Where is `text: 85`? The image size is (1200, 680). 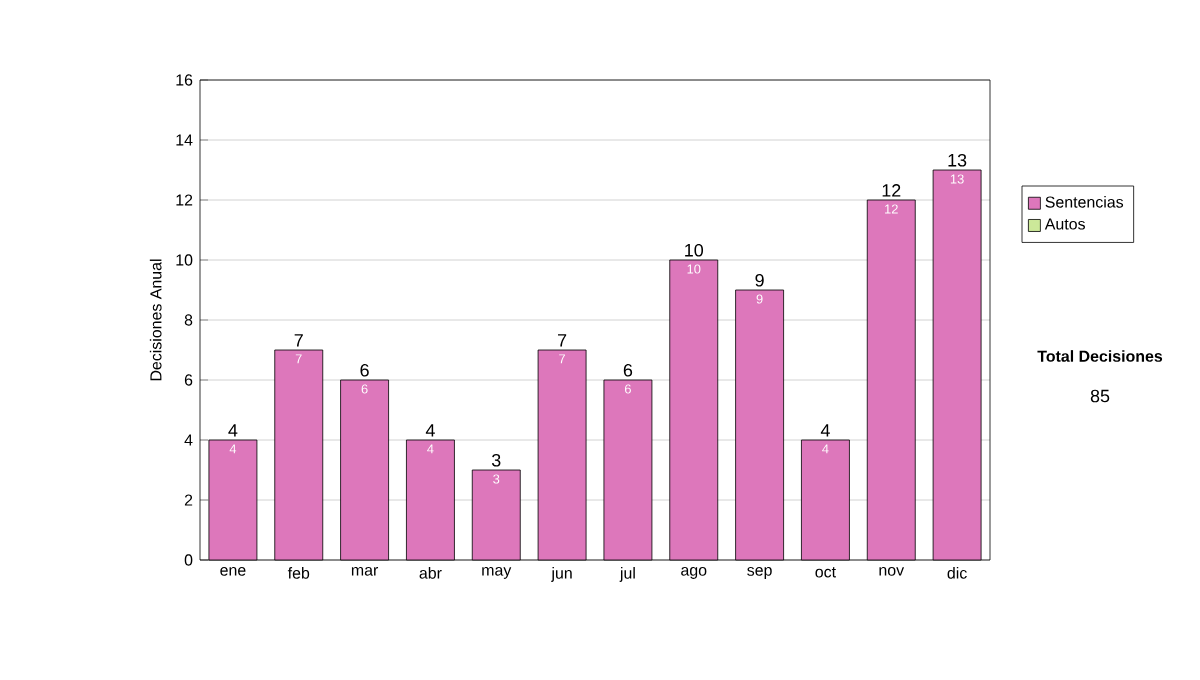
text: 85 is located at coordinates (1100, 396).